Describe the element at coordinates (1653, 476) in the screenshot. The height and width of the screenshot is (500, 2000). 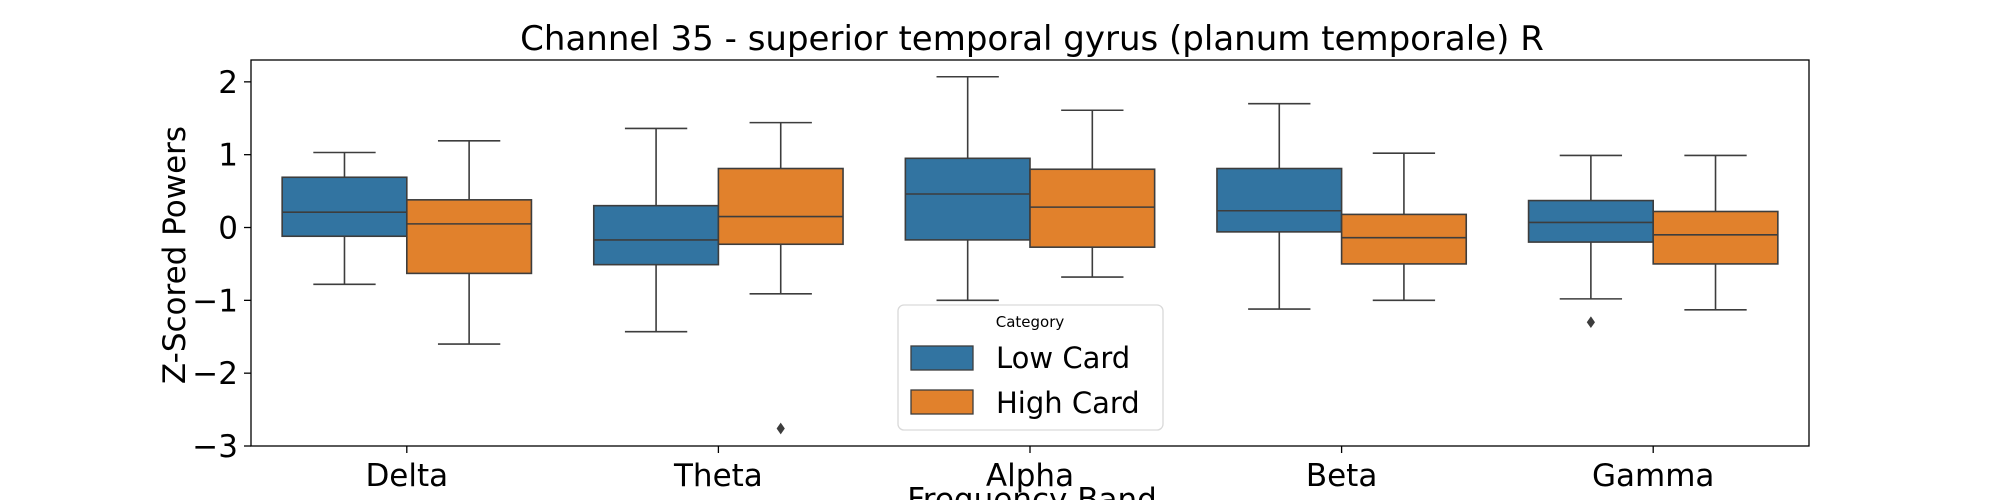
I see `x-tick-label-gamma: Gamma` at that location.